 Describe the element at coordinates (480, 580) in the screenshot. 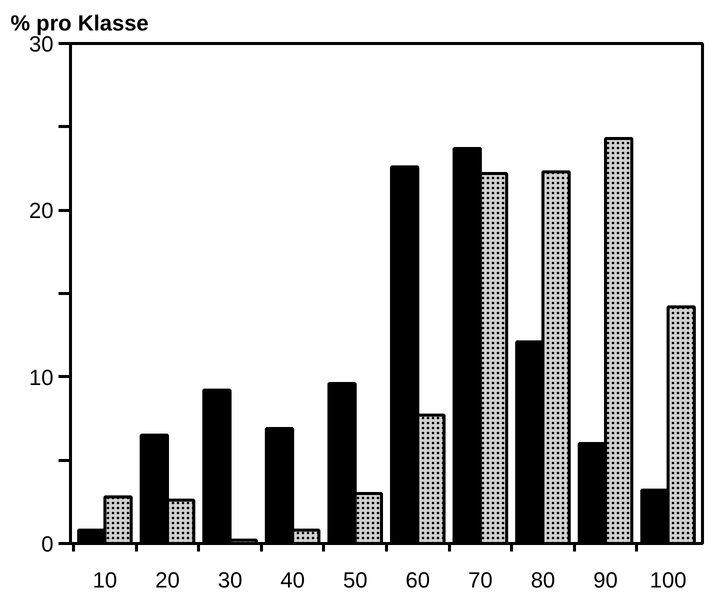

I see `x-tick-label: 70` at that location.